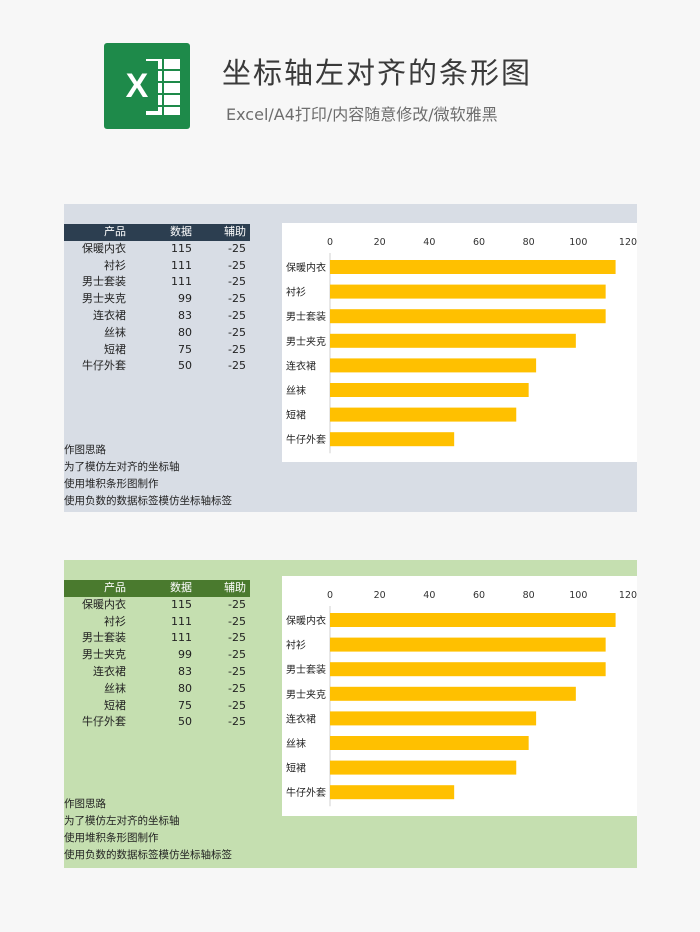  What do you see at coordinates (95, 689) in the screenshot?
I see `product-cell: 丝袜` at bounding box center [95, 689].